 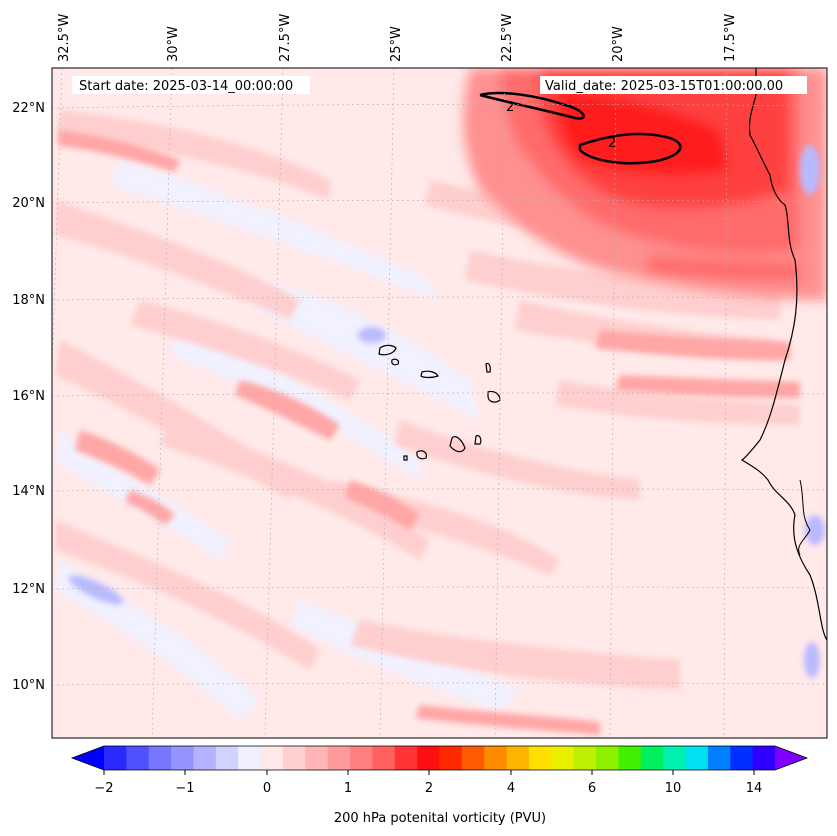 I want to click on start-date-label: Start date: 2025-03-14_00:00:00, so click(x=186, y=86).